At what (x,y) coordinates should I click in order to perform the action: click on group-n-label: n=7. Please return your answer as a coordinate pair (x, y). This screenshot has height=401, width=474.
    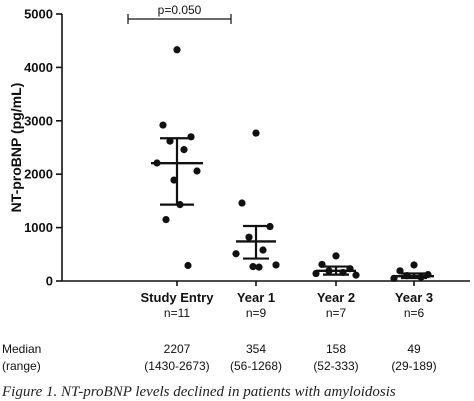
    Looking at the image, I should click on (336, 313).